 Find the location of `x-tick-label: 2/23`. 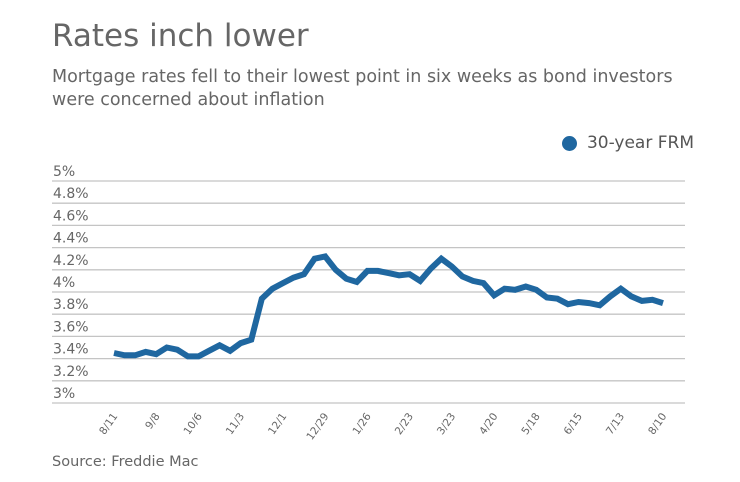

x-tick-label: 2/23 is located at coordinates (404, 424).